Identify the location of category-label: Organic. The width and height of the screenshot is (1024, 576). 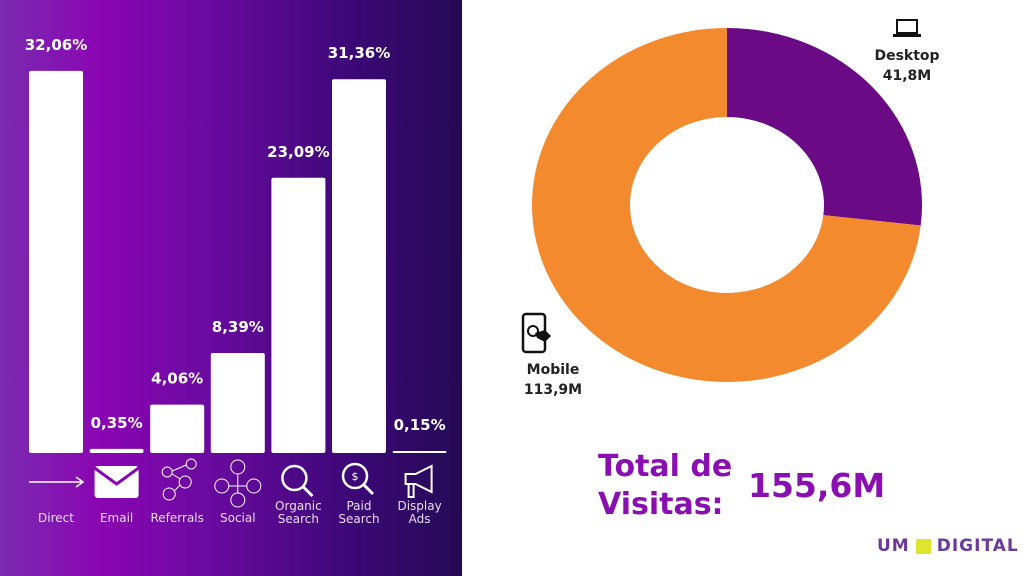
(298, 506).